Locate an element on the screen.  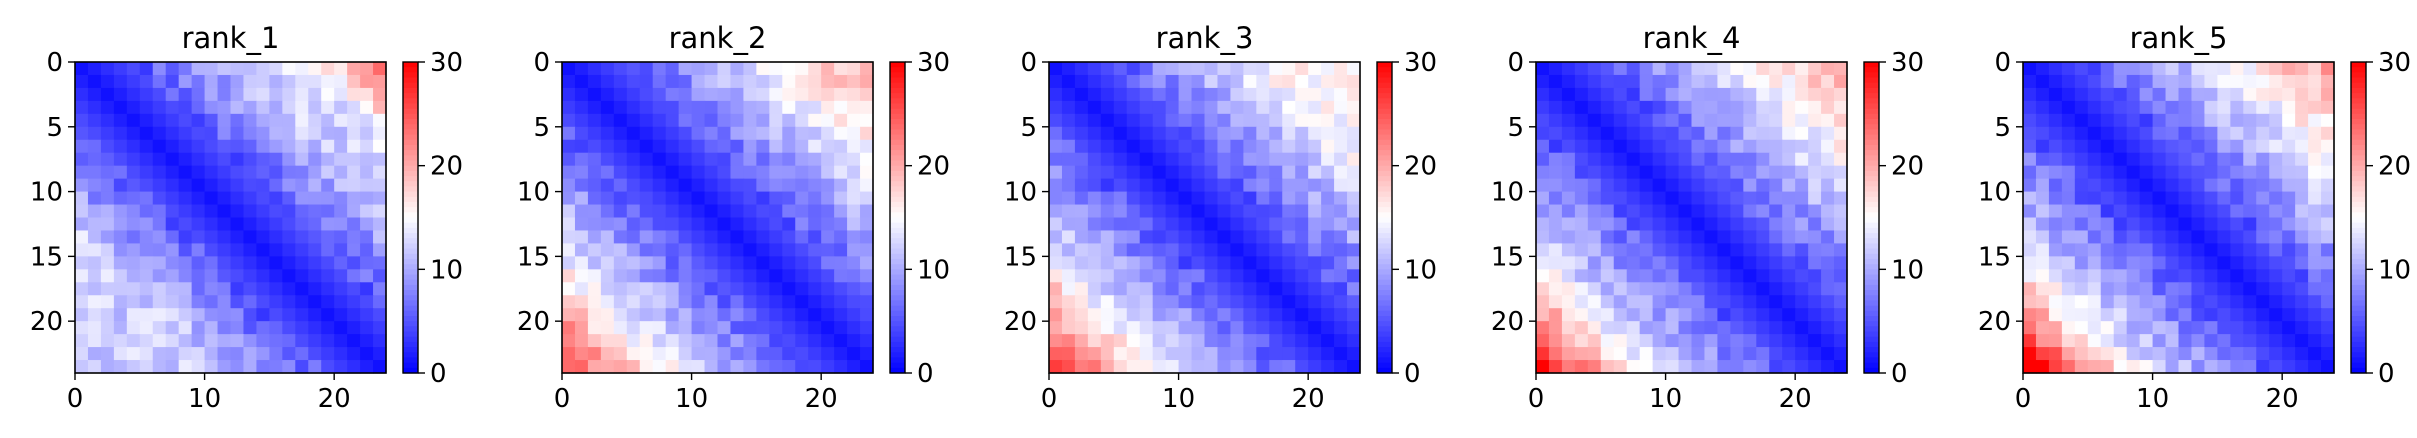
heatmap-cells is located at coordinates (231, 218).